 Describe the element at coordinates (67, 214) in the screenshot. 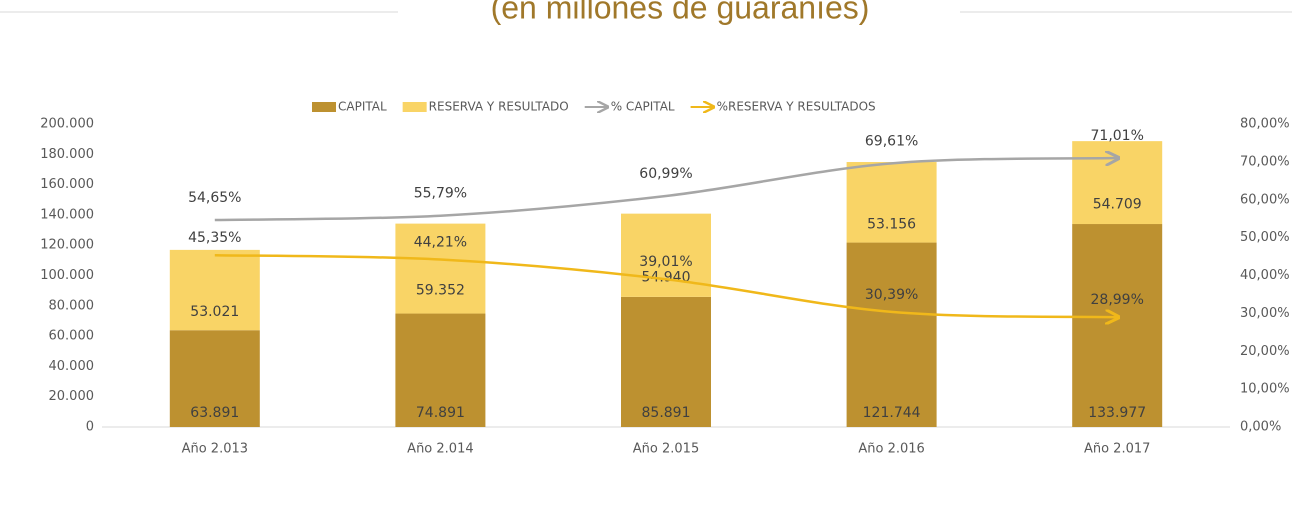

I see `y-tick-label: 140.000` at that location.